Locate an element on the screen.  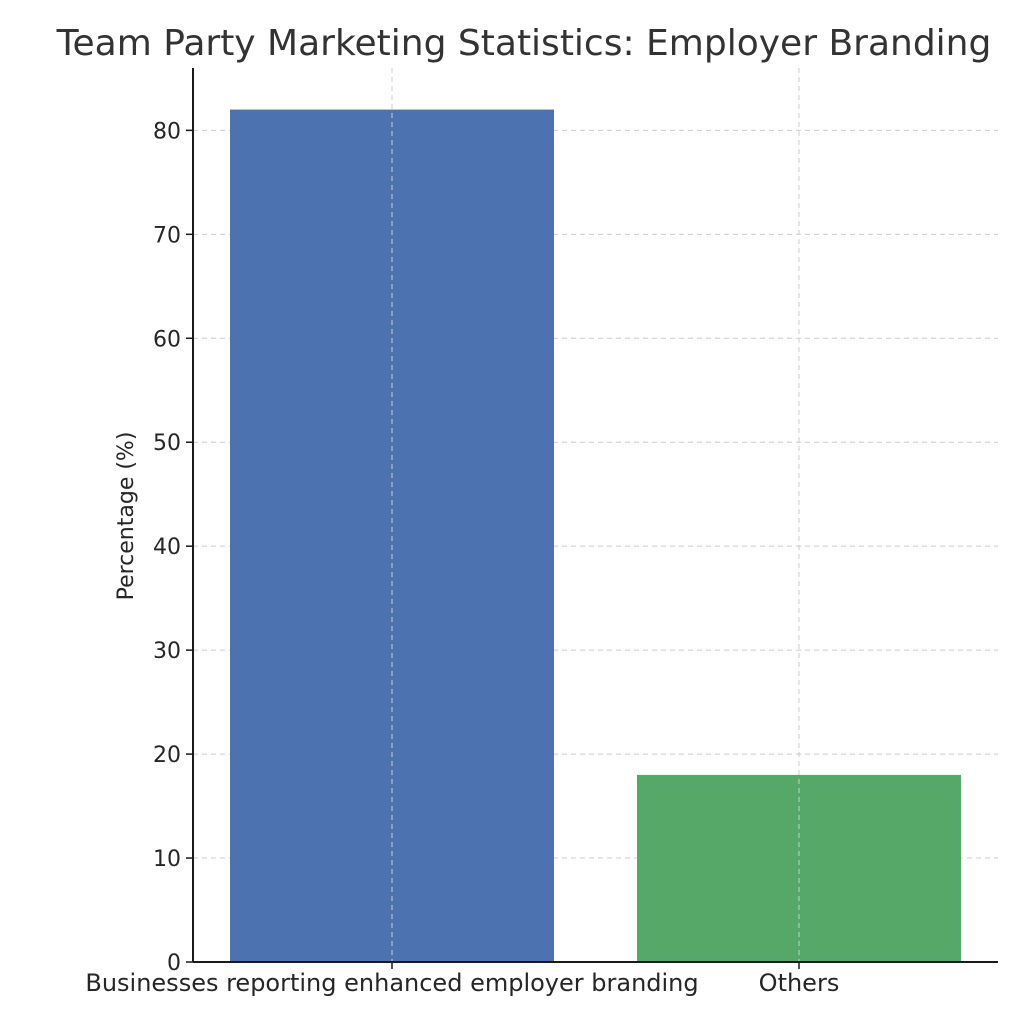
x-category-label: Others is located at coordinates (799, 983).